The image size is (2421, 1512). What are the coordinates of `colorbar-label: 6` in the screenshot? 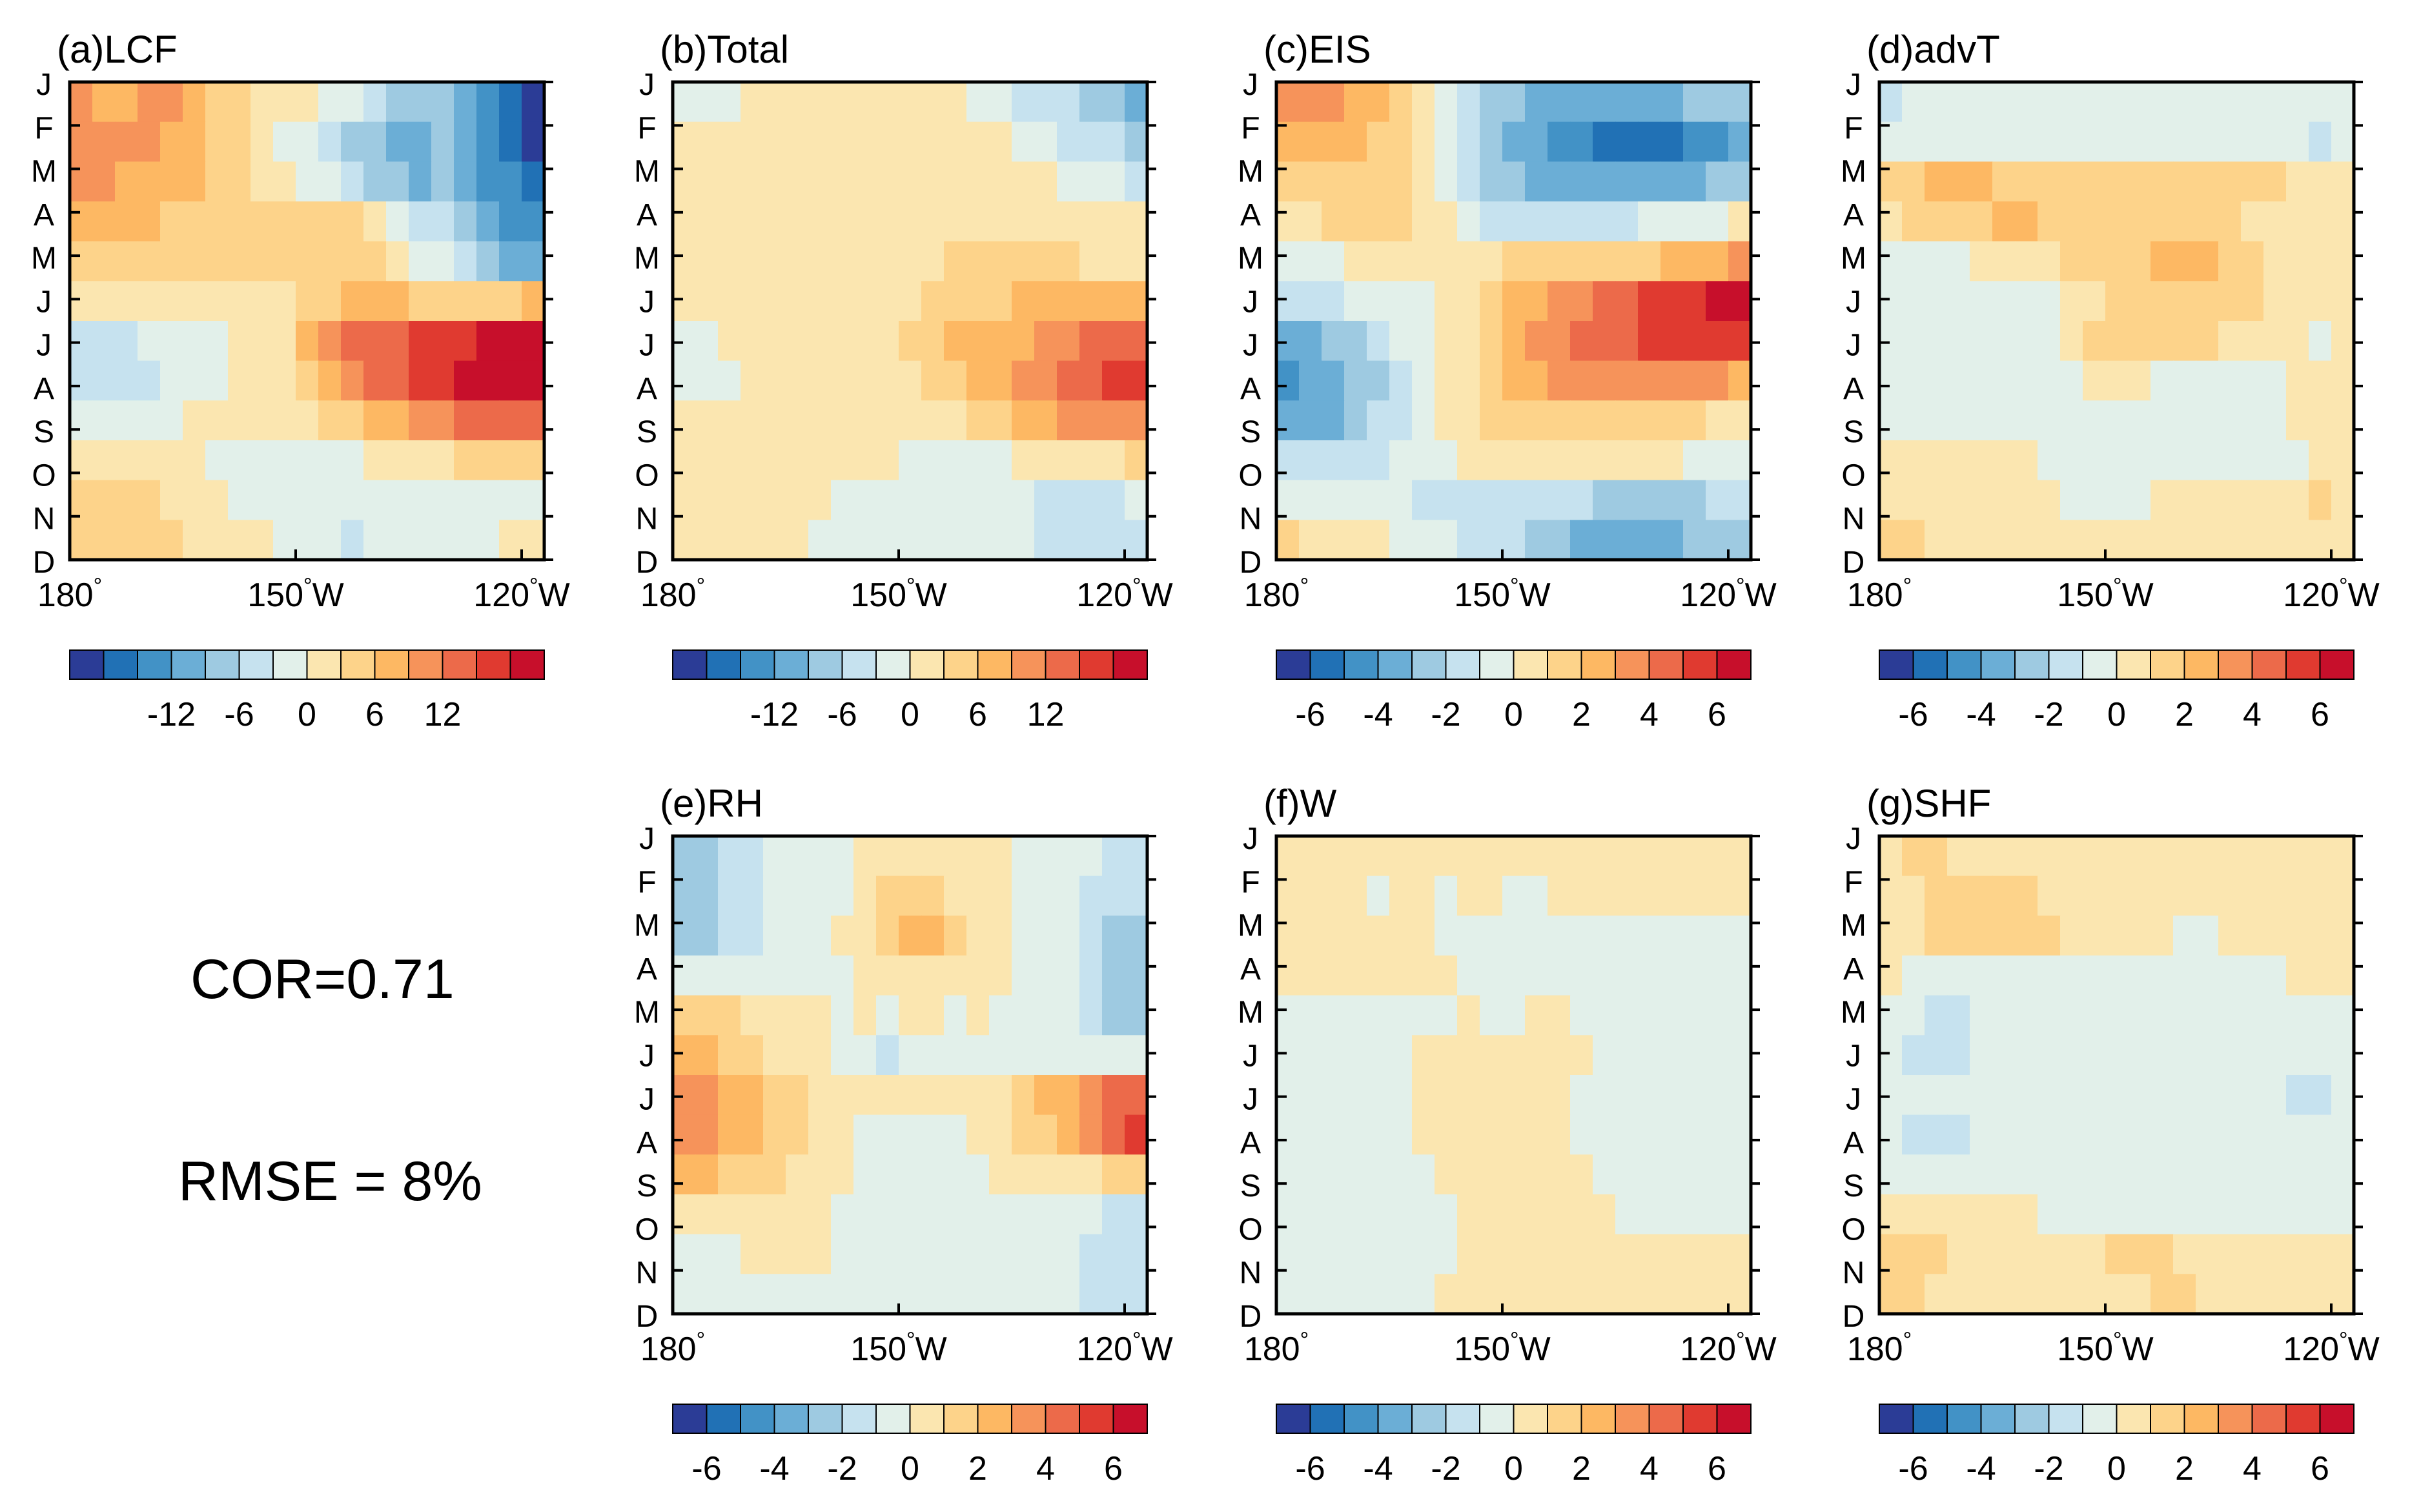 It's located at (1717, 1468).